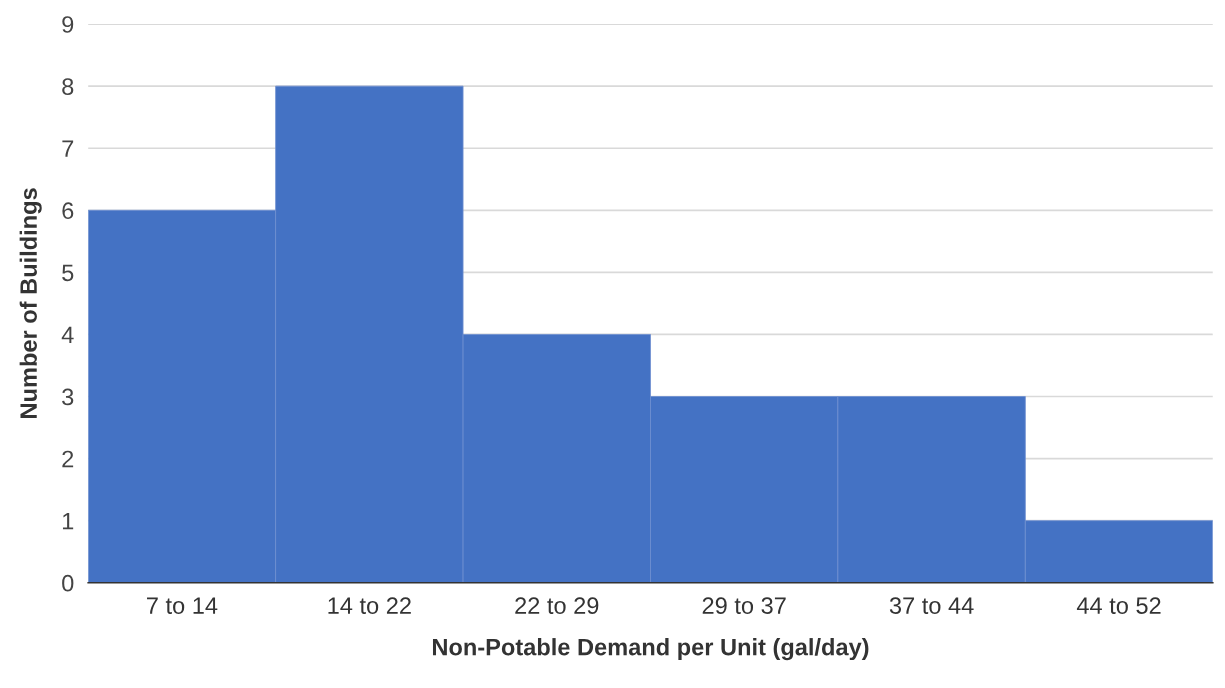  I want to click on x-tick-label: 22 to 29, so click(557, 605).